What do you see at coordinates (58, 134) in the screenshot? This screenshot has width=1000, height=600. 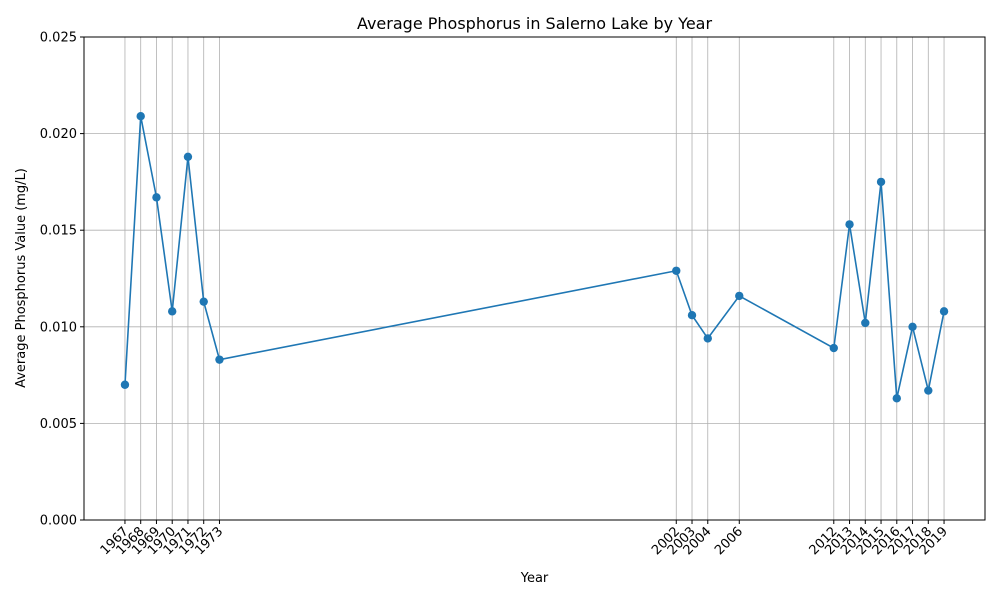 I see `y-tick-label: 0.020` at bounding box center [58, 134].